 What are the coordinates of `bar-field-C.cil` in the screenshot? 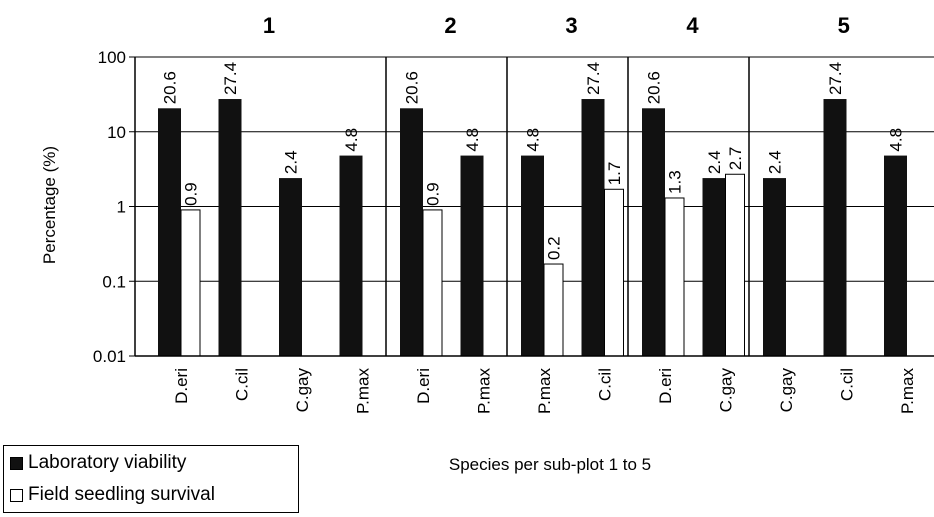 It's located at (614, 272).